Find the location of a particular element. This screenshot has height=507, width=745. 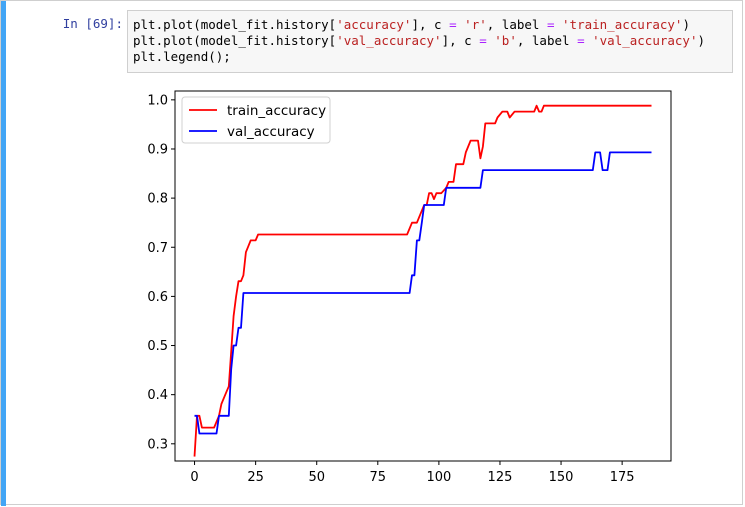

x-tick-label: 25 is located at coordinates (255, 475).